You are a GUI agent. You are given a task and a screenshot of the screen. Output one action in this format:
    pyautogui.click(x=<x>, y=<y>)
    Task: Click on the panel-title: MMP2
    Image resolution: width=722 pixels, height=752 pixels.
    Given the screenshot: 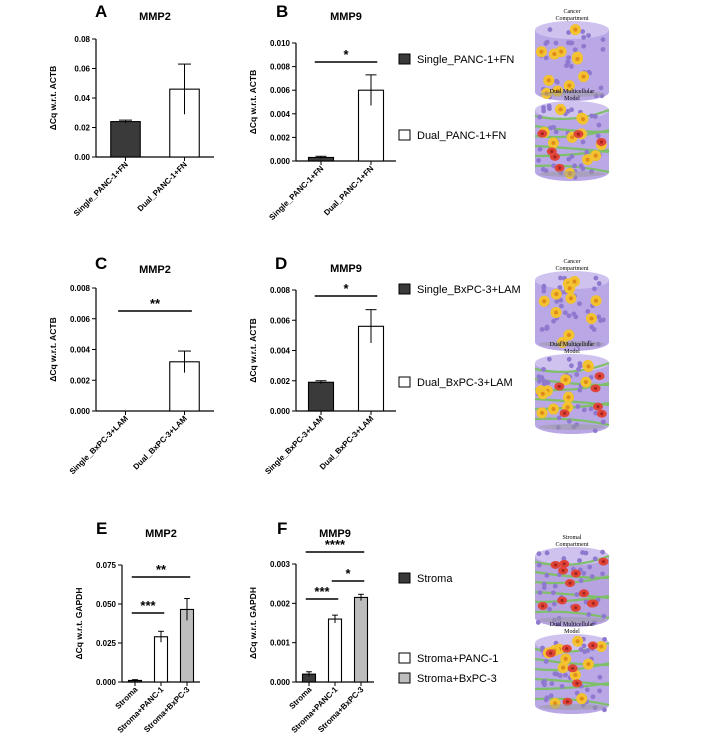 What is the action you would take?
    pyautogui.click(x=161, y=534)
    